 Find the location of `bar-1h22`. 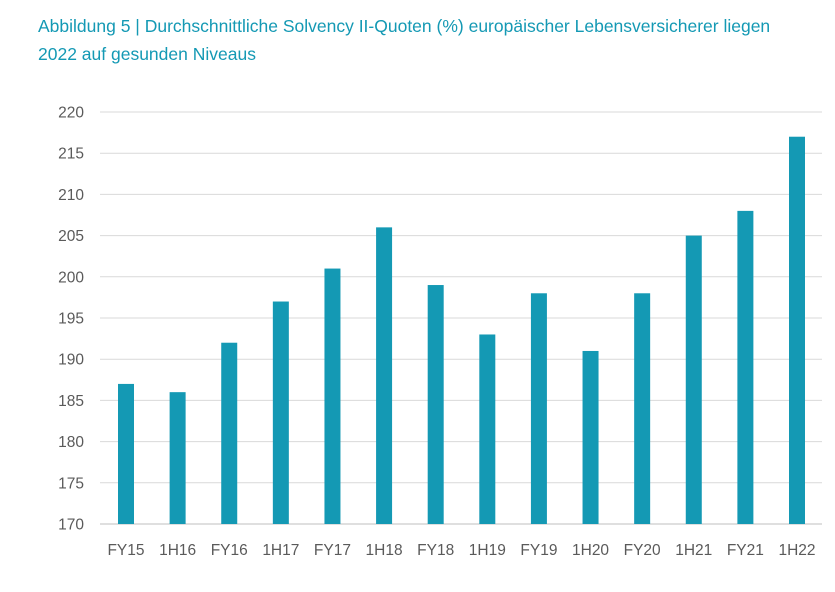

bar-1h22 is located at coordinates (797, 330).